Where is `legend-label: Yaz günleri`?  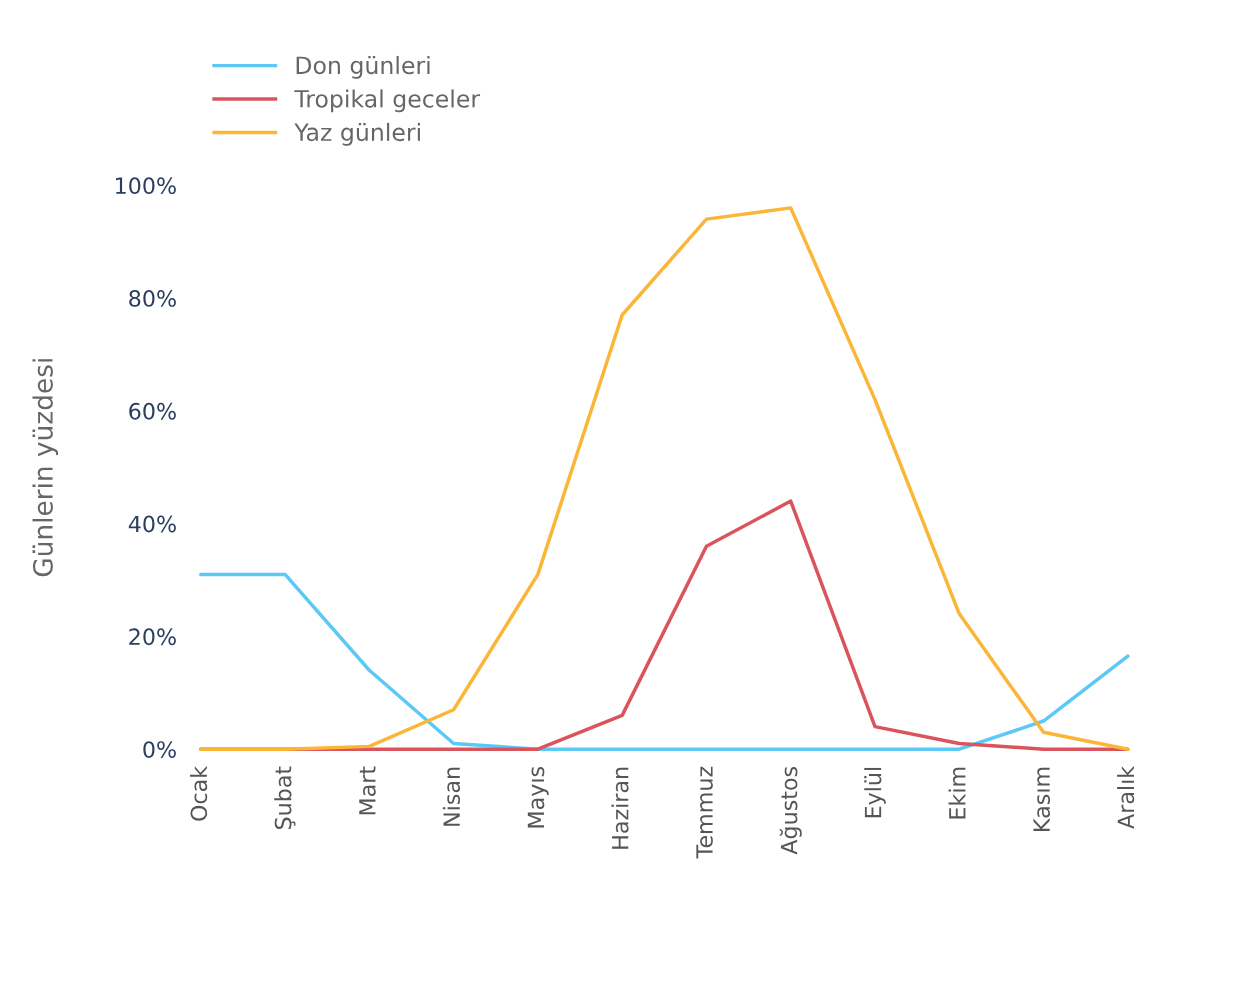
legend-label: Yaz günleri is located at coordinates (357, 134).